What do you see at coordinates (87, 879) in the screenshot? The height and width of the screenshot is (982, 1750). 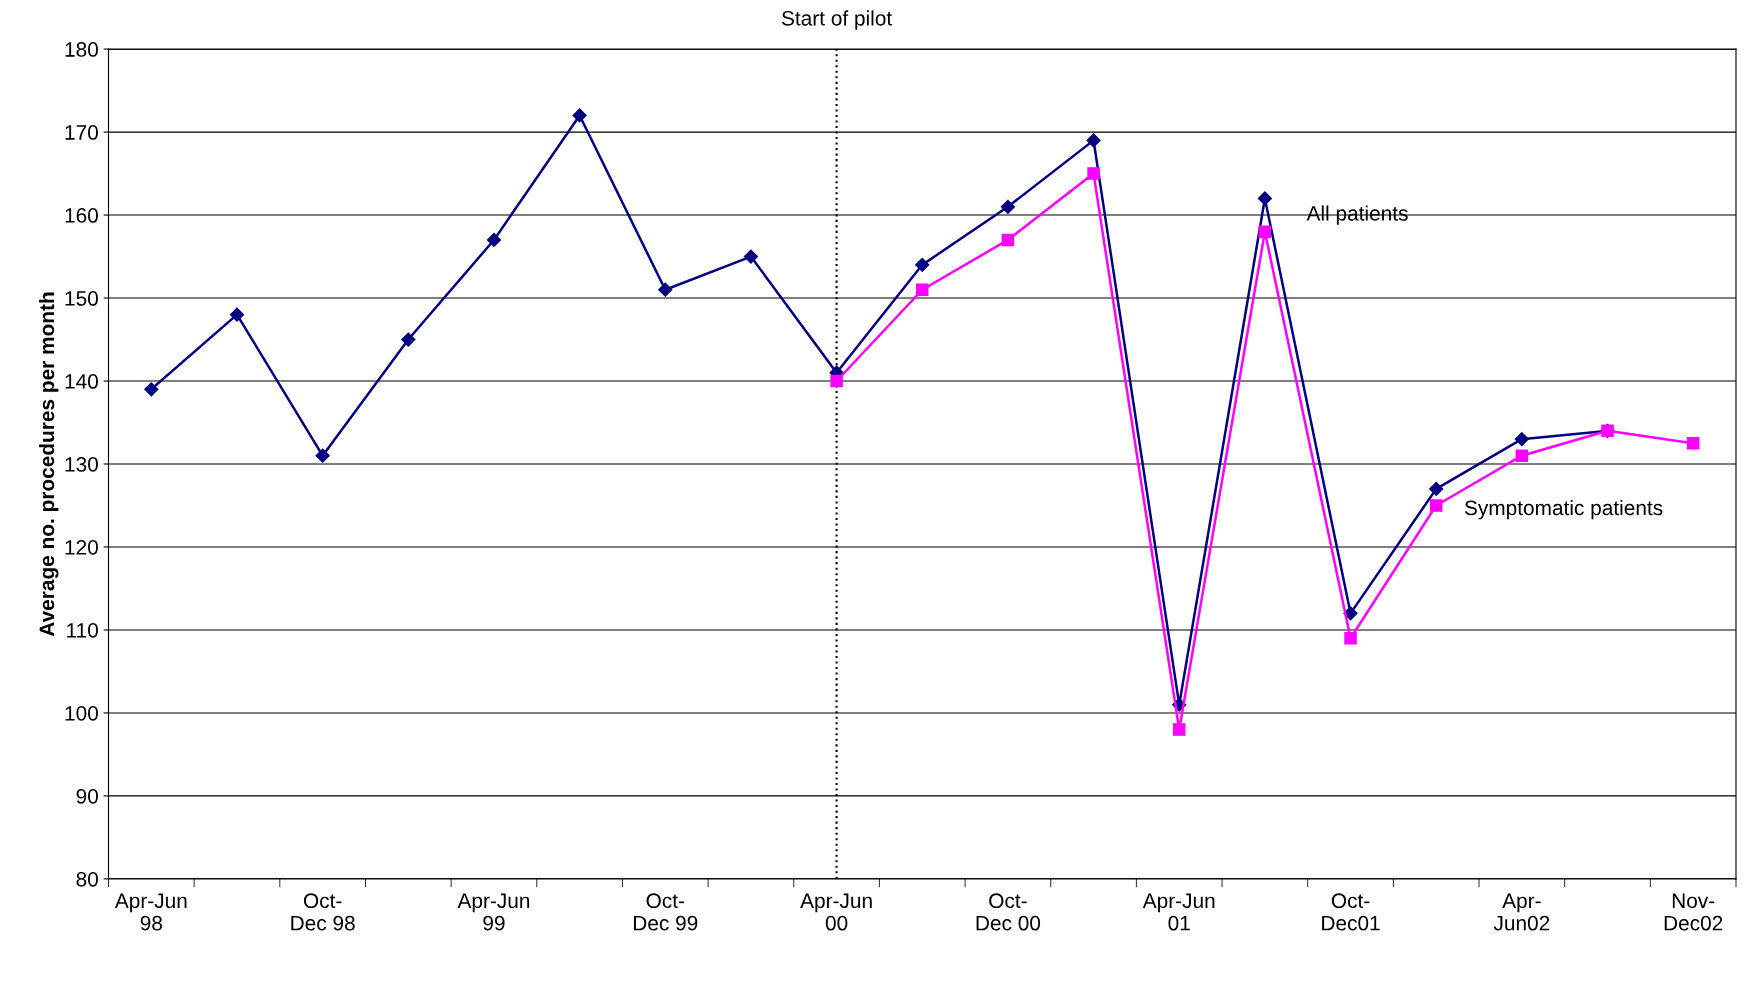 I see `y-tick-label: 80` at bounding box center [87, 879].